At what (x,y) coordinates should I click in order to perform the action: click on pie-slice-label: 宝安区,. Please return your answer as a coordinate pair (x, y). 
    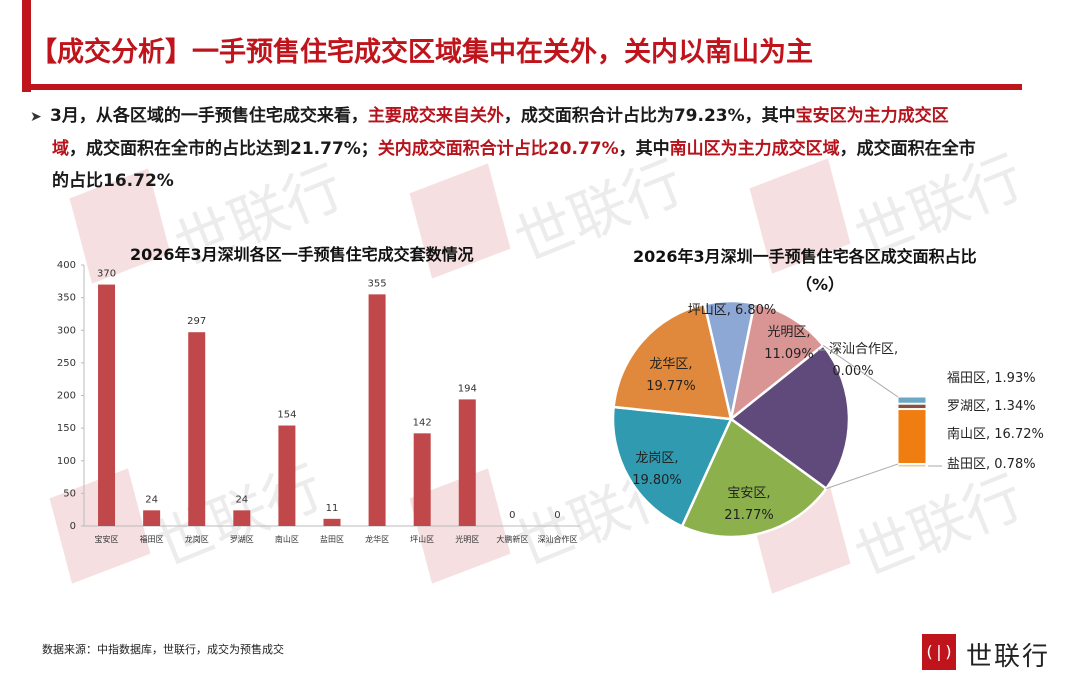
    Looking at the image, I should click on (748, 493).